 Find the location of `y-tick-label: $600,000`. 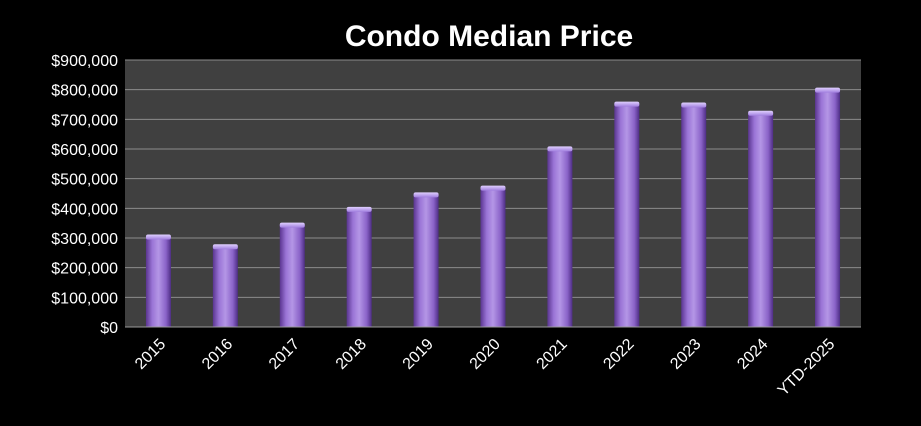

y-tick-label: $600,000 is located at coordinates (84, 150).